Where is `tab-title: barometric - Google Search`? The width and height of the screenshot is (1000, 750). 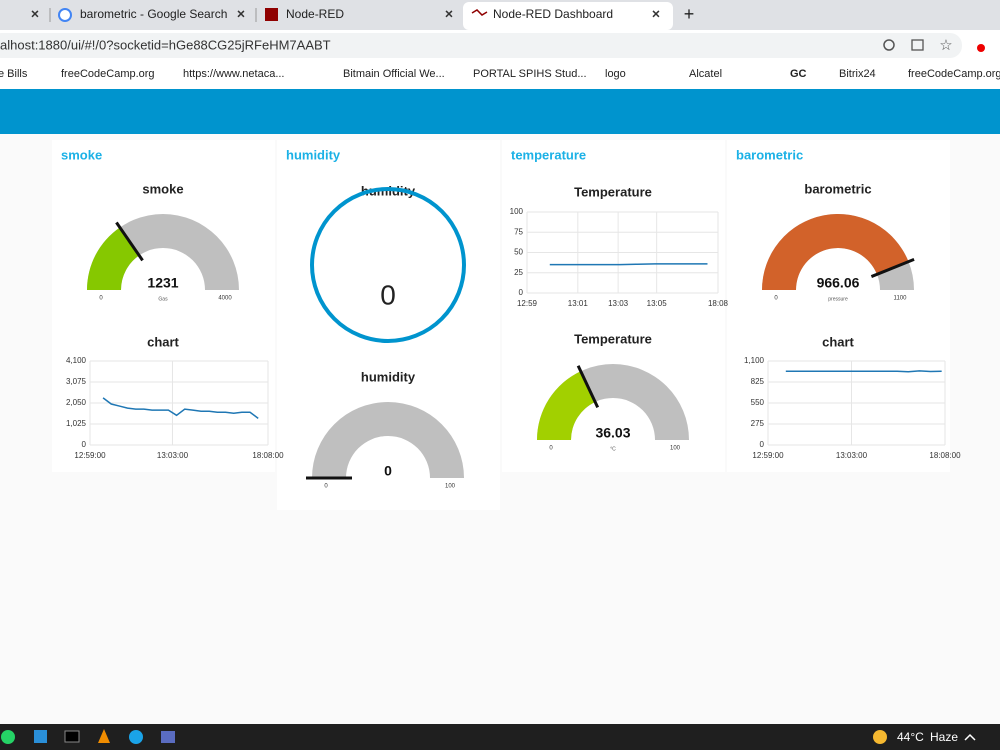
tab-title: barometric - Google Search is located at coordinates (153, 14).